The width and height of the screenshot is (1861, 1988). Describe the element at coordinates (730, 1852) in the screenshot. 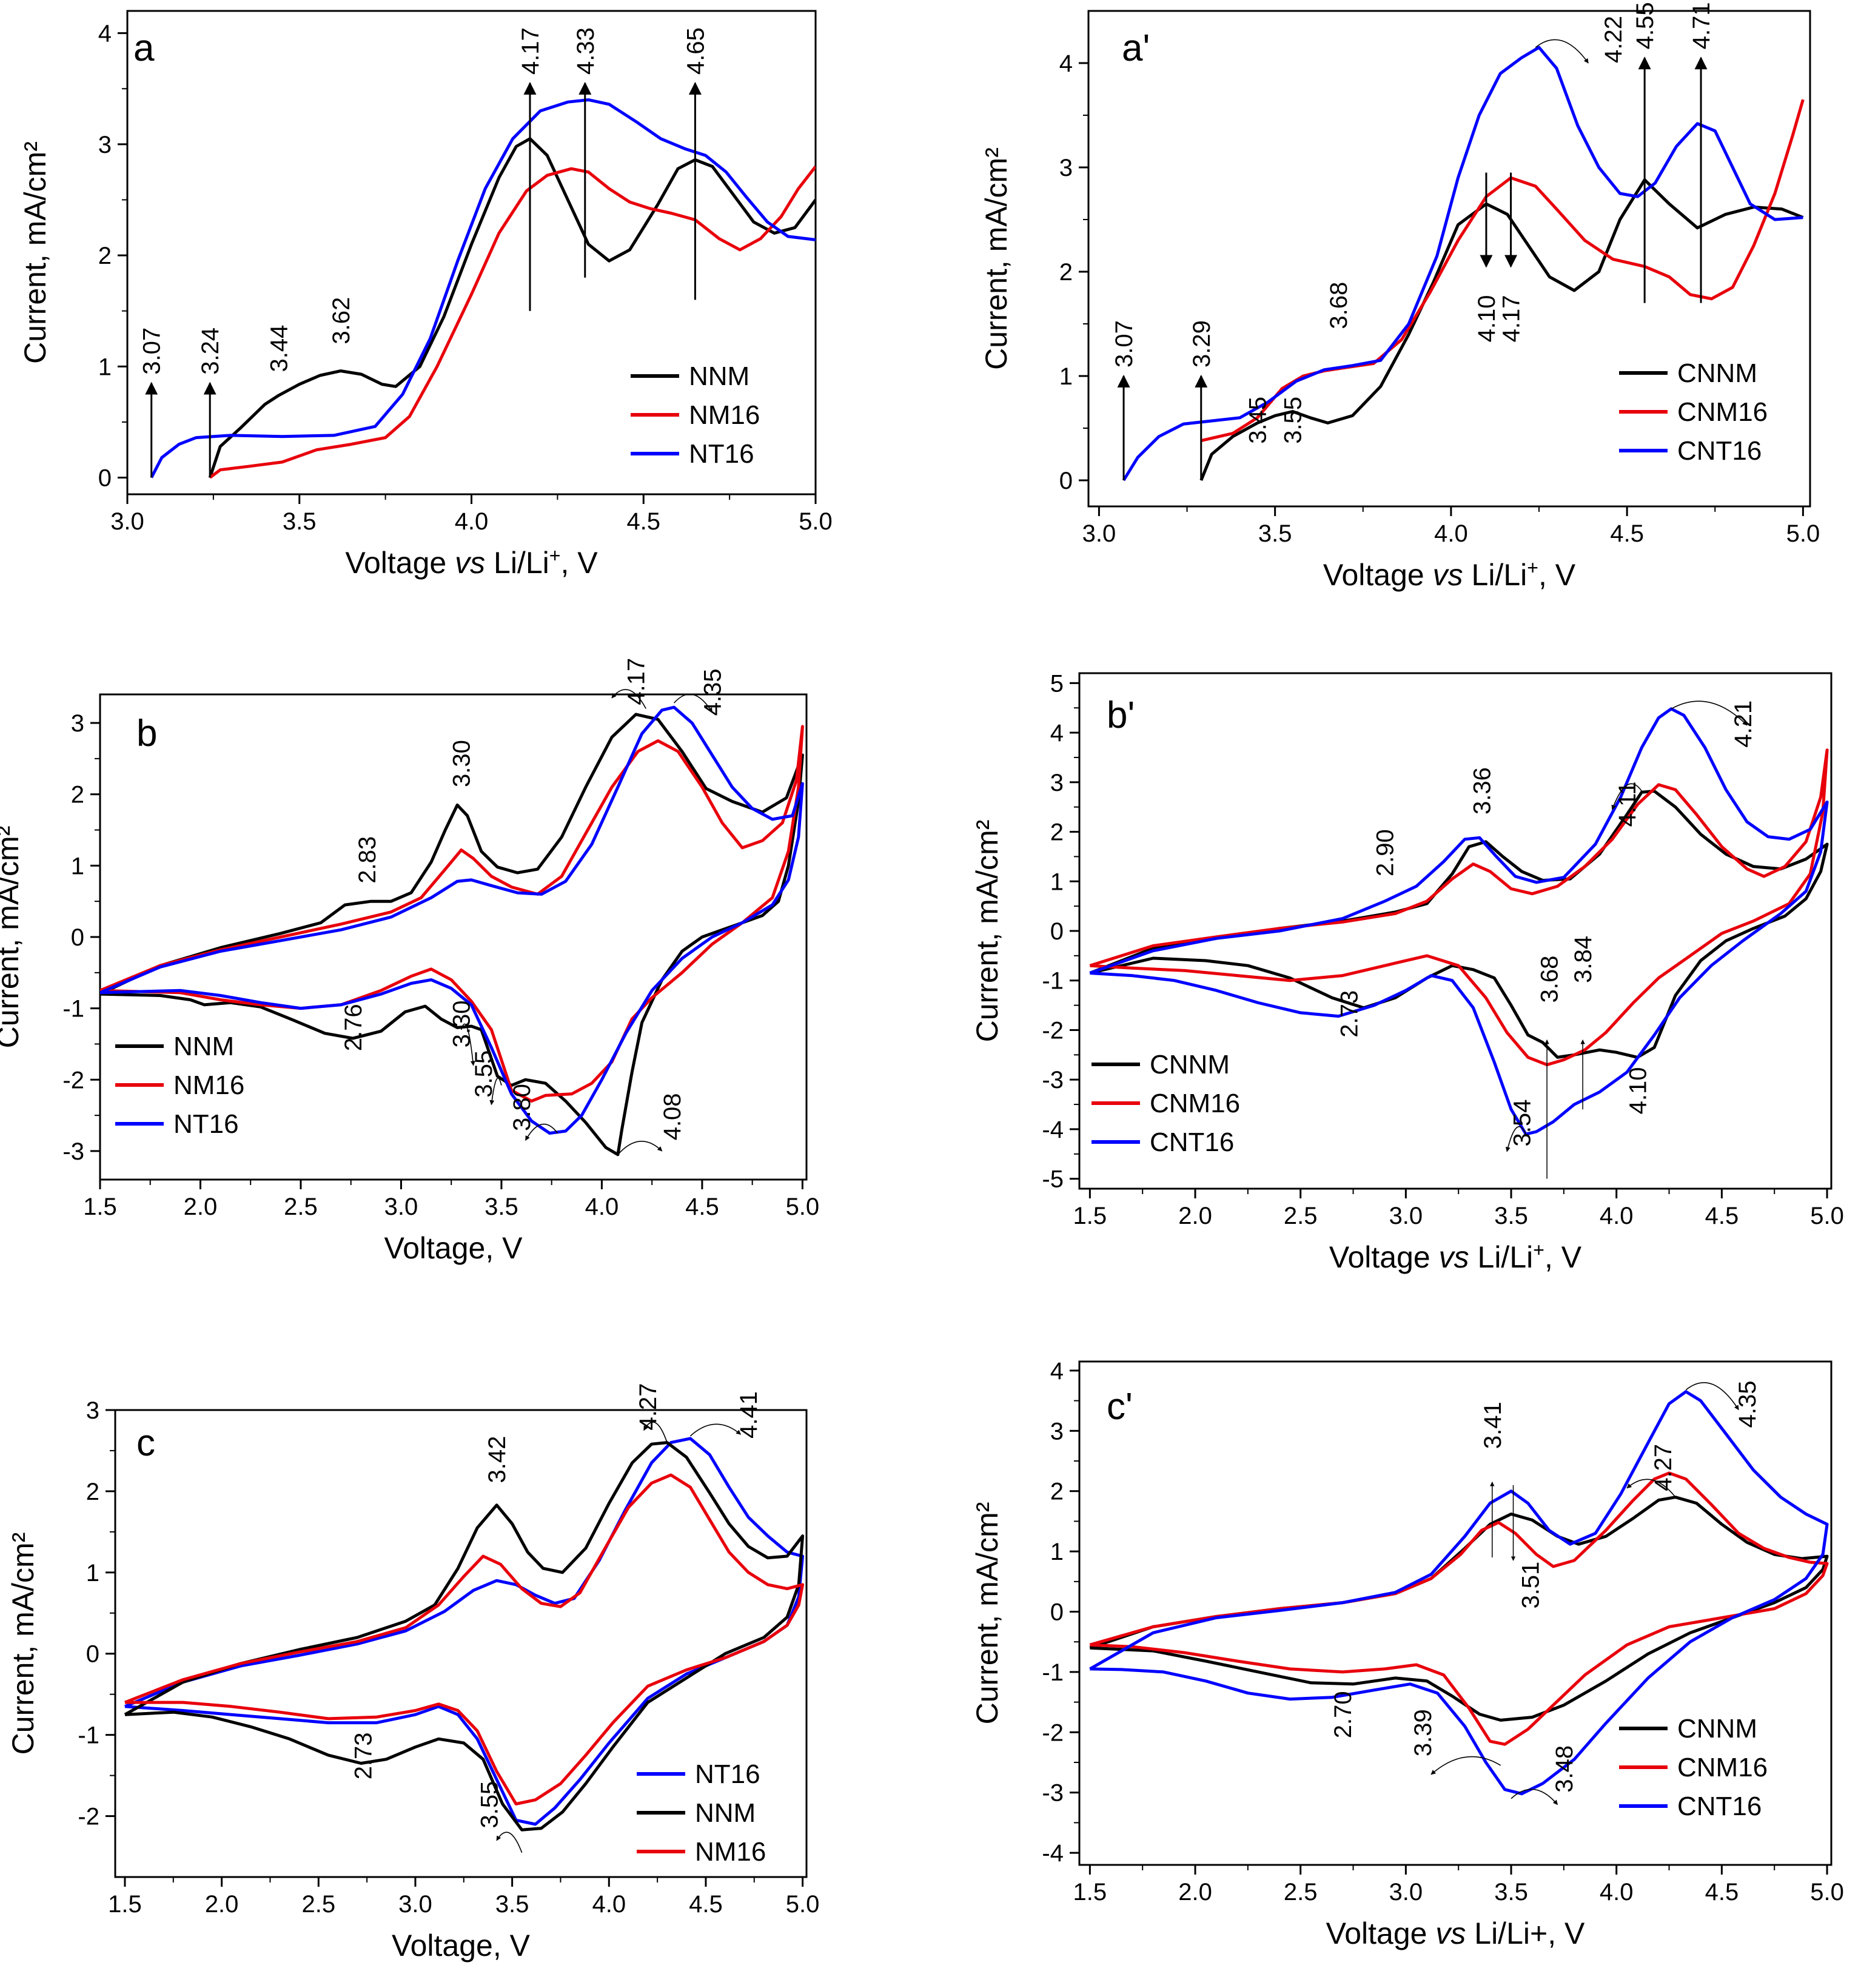

I see `legend-entry: NM16` at that location.